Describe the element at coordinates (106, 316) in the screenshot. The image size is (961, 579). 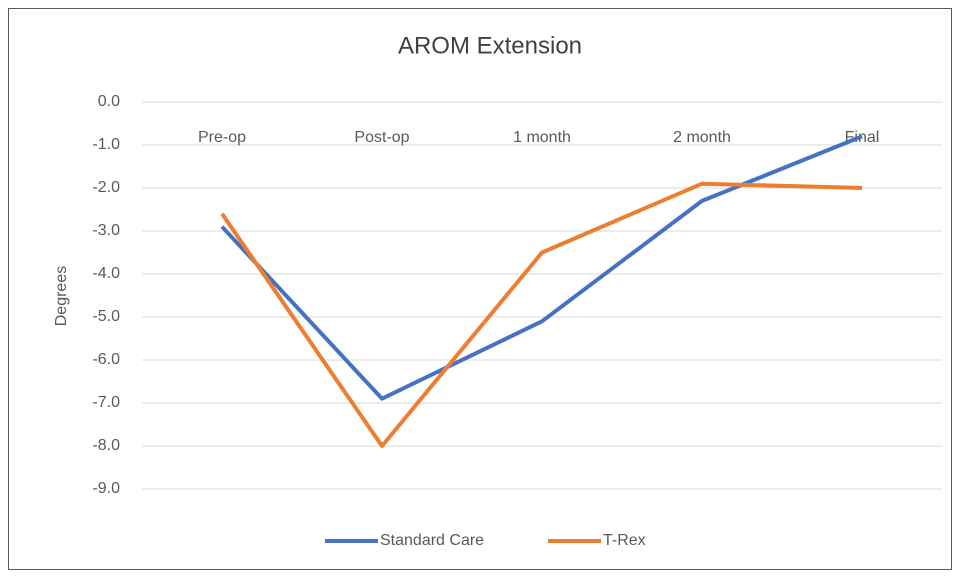
I see `y-tick-label: -5.0` at that location.